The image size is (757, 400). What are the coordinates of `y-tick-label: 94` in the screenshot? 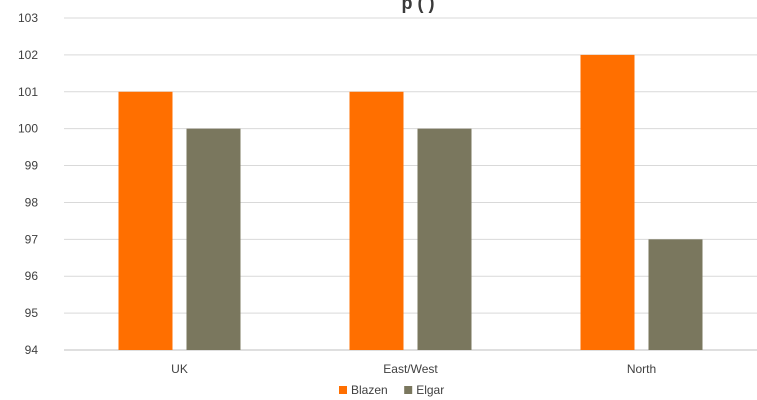 It's located at (32, 350).